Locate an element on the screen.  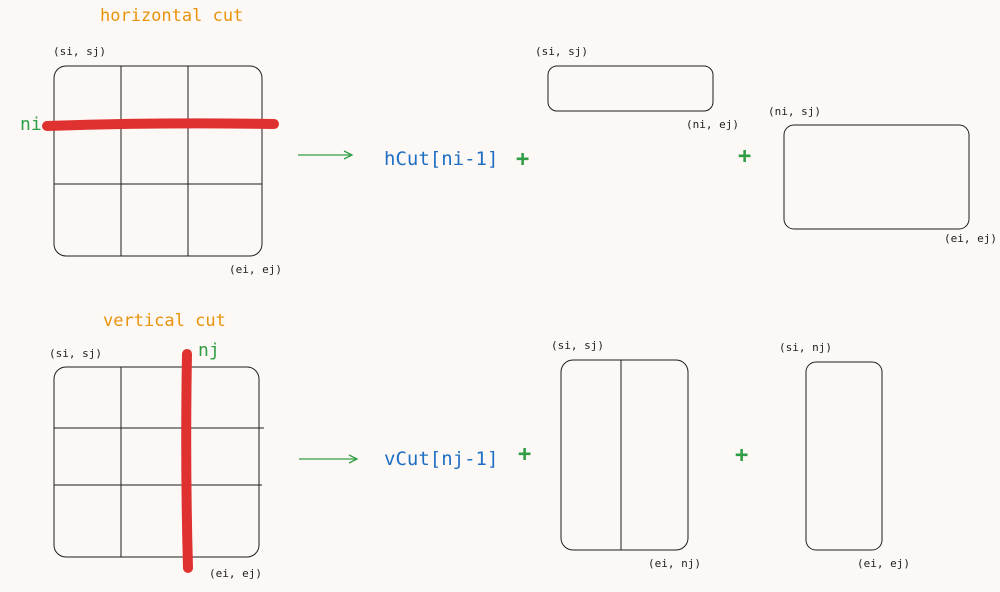
horizontal-arrow is located at coordinates (326, 155).